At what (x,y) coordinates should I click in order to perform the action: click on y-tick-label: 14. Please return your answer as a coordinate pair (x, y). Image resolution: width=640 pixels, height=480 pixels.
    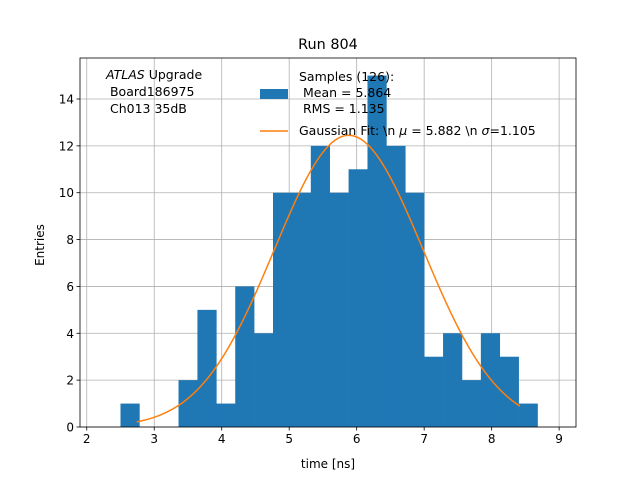
    Looking at the image, I should click on (66, 100).